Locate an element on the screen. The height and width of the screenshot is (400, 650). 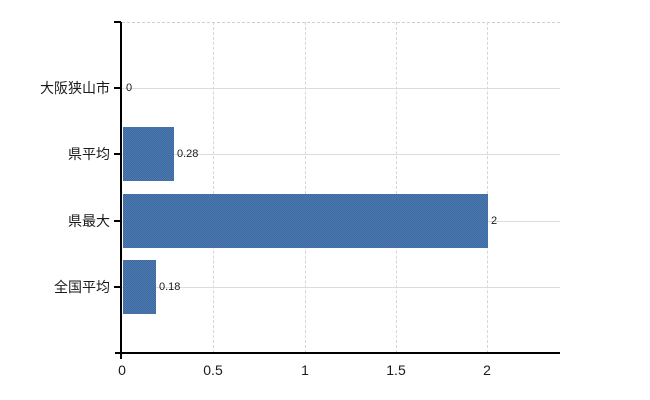
category-label: 県平均 is located at coordinates (89, 154).